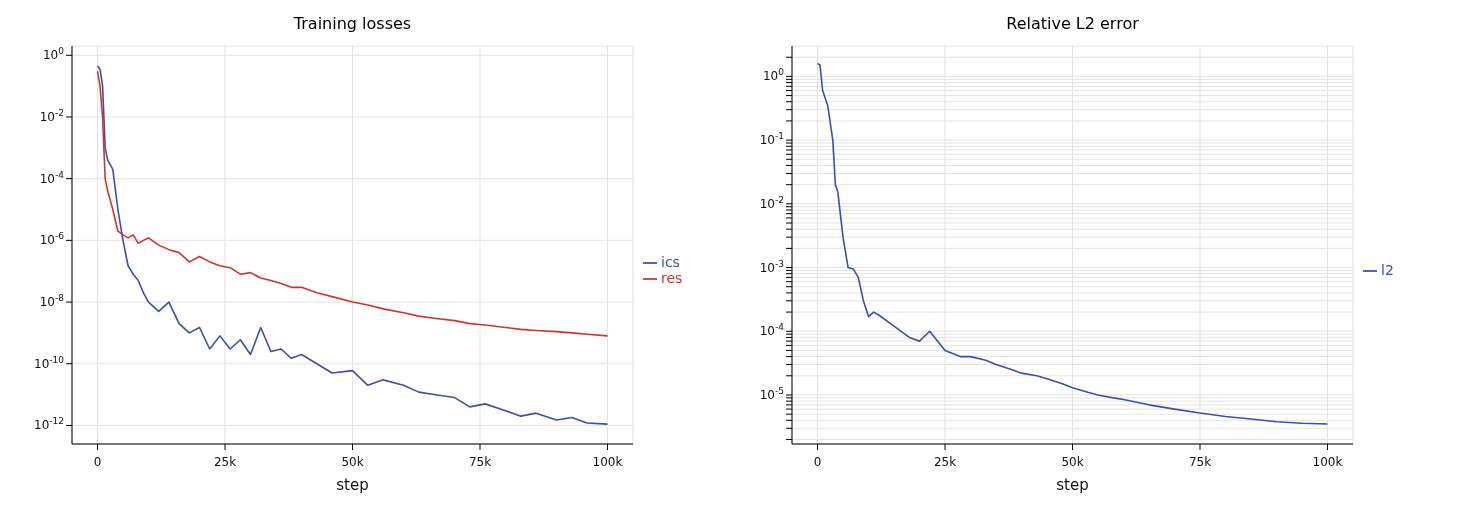  What do you see at coordinates (52, 239) in the screenshot?
I see `y-tick-label: 10$^{-6}$` at bounding box center [52, 239].